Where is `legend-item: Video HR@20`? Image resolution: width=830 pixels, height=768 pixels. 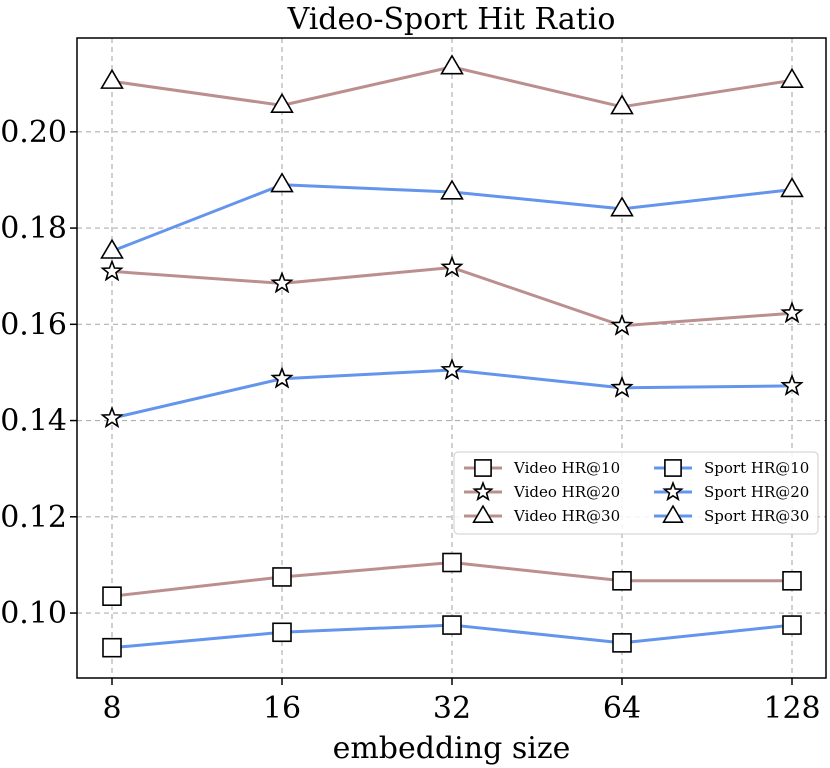
legend-item: Video HR@20 is located at coordinates (542, 491).